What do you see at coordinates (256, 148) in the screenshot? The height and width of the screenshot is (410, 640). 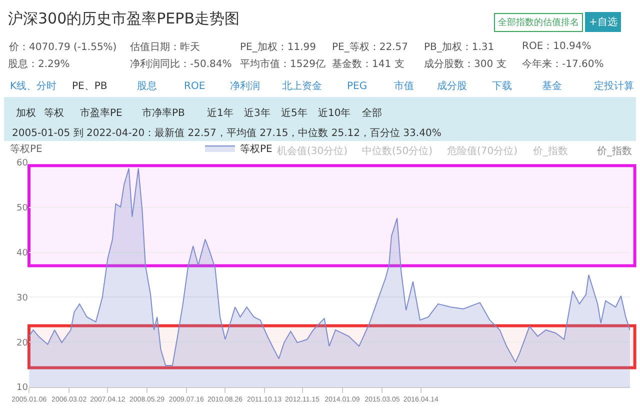 I see `legend-label: 等权PE` at bounding box center [256, 148].